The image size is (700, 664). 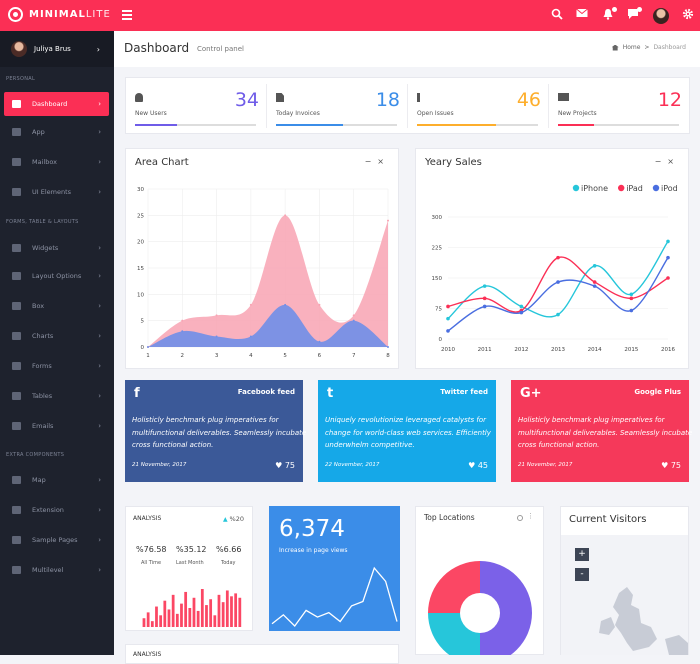 What do you see at coordinates (56, 276) in the screenshot?
I see `sidebar-item-layout-options: Layout Options ›` at bounding box center [56, 276].